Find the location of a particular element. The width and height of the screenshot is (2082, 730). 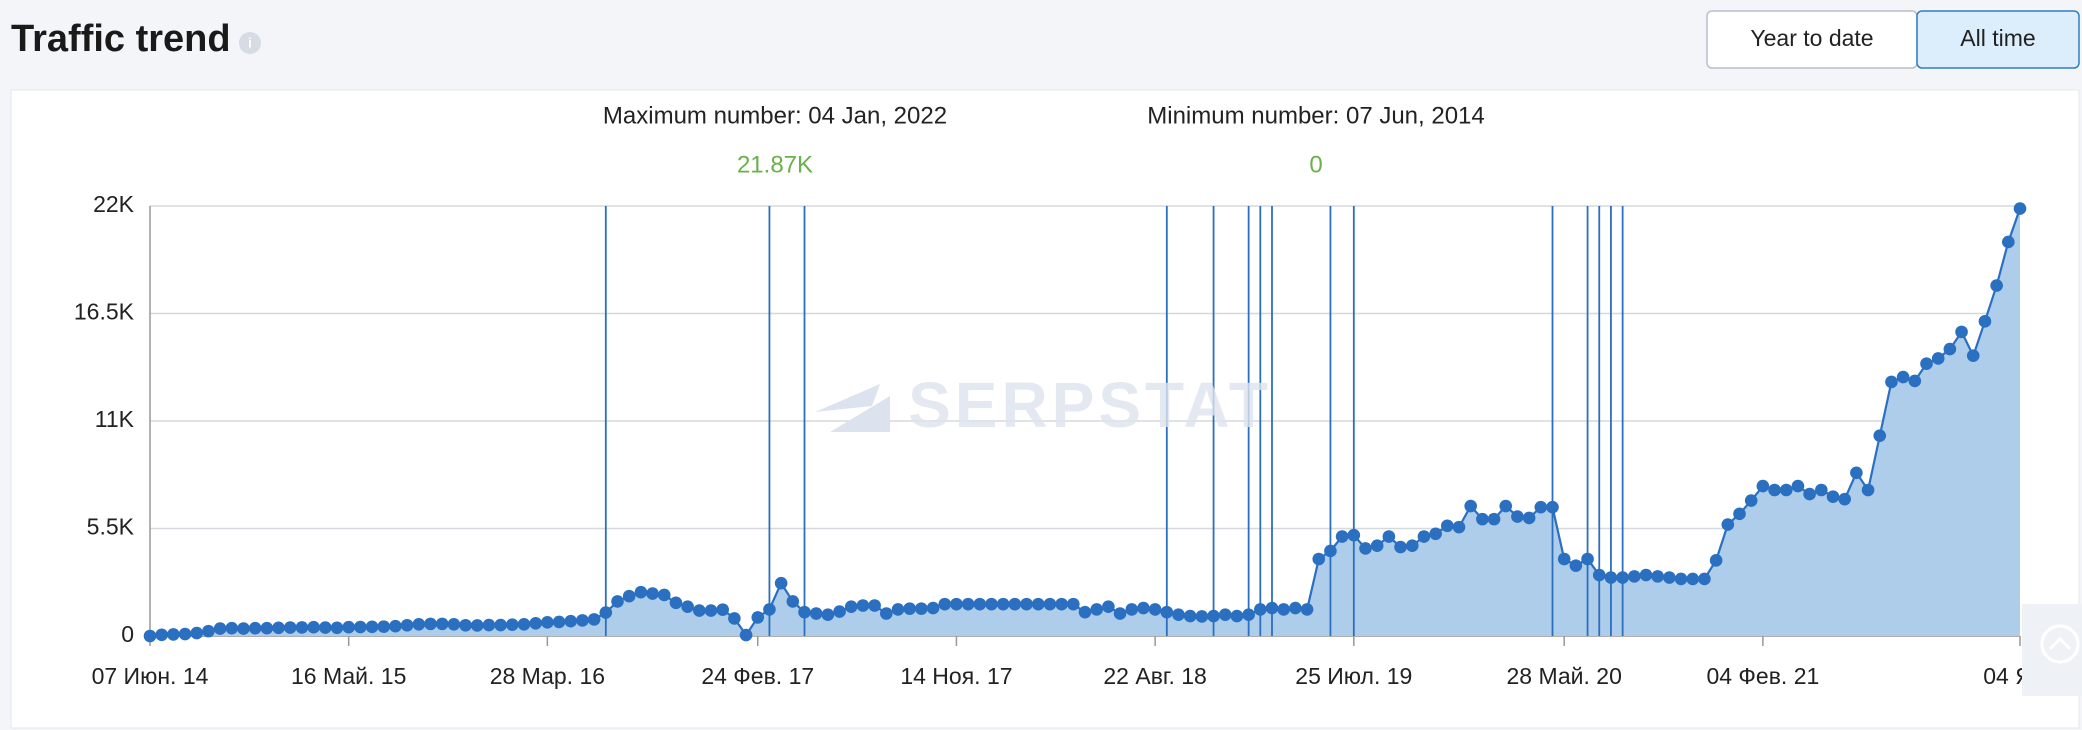

x-tick-label: 07 Июн. 14 is located at coordinates (150, 676).